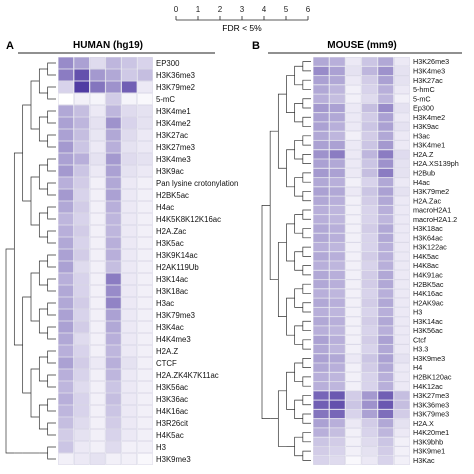 The height and width of the screenshot is (474, 474). Describe the element at coordinates (428, 321) in the screenshot. I see `row-label: H3K14ac` at that location.